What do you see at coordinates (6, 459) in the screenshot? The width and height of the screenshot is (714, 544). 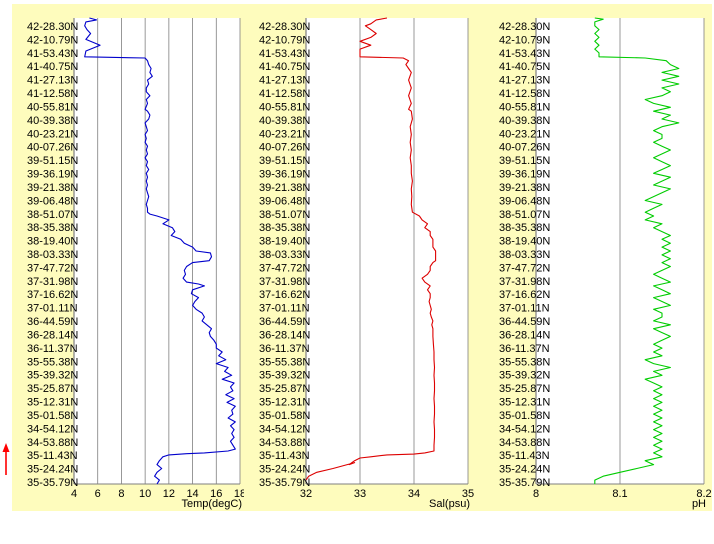 I see `up-arrow-icon` at bounding box center [6, 459].